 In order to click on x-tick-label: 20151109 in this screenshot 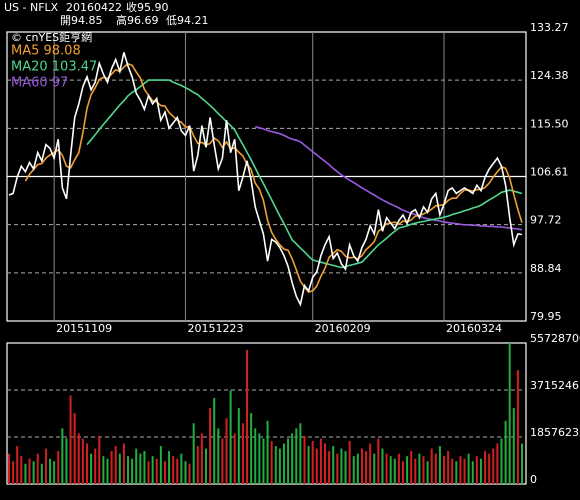, I will do `click(84, 328)`.